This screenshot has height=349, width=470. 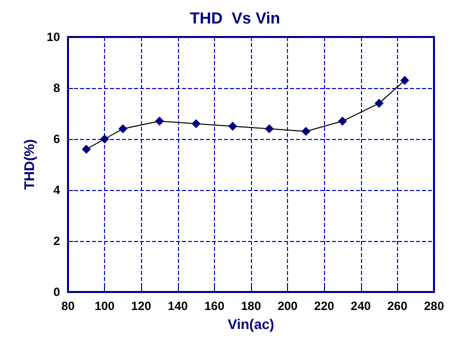 I want to click on x-tick-label: 180, so click(x=251, y=306).